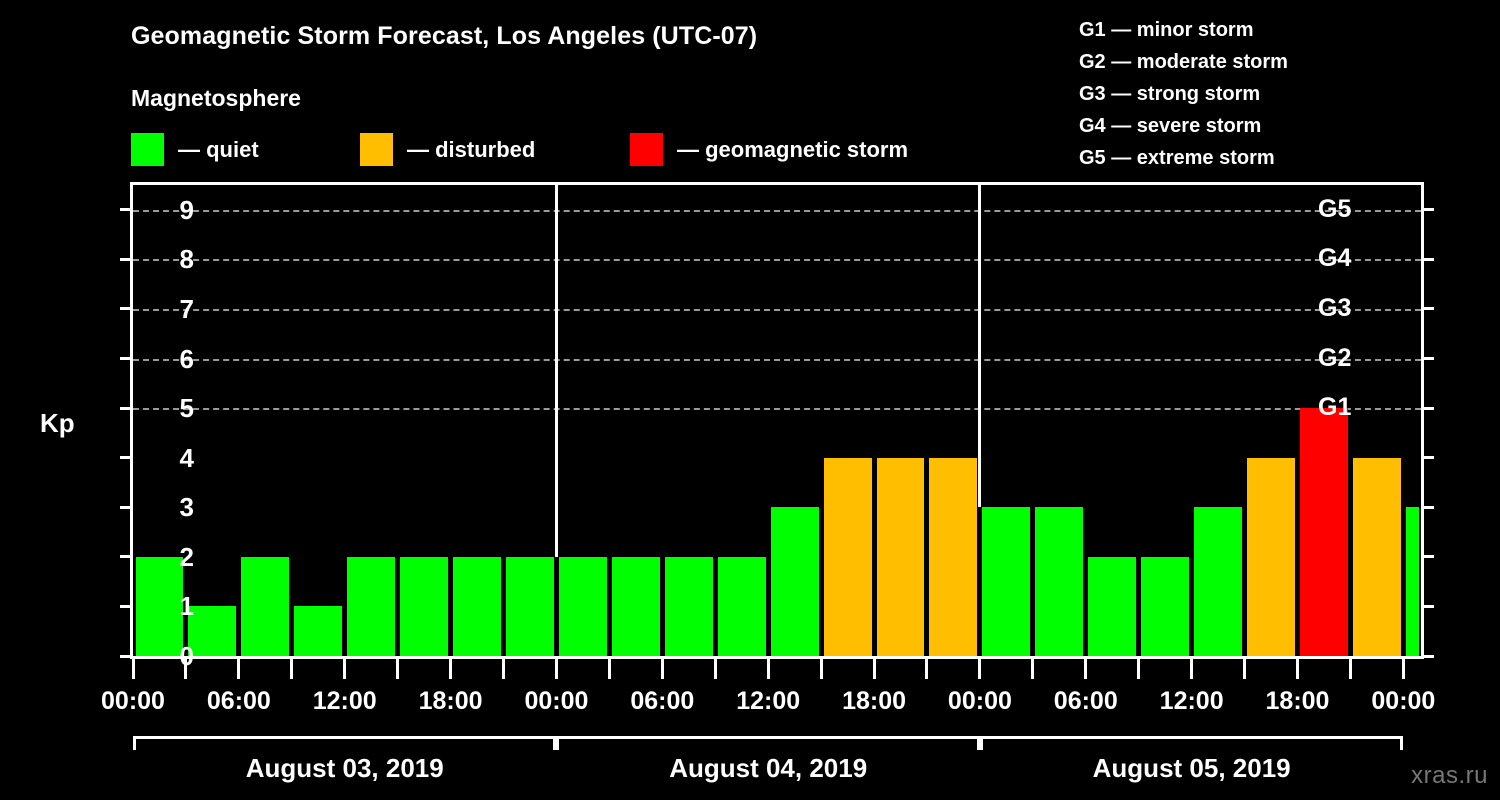 This screenshot has height=800, width=1500. I want to click on y-tick-label: 4, so click(186, 457).